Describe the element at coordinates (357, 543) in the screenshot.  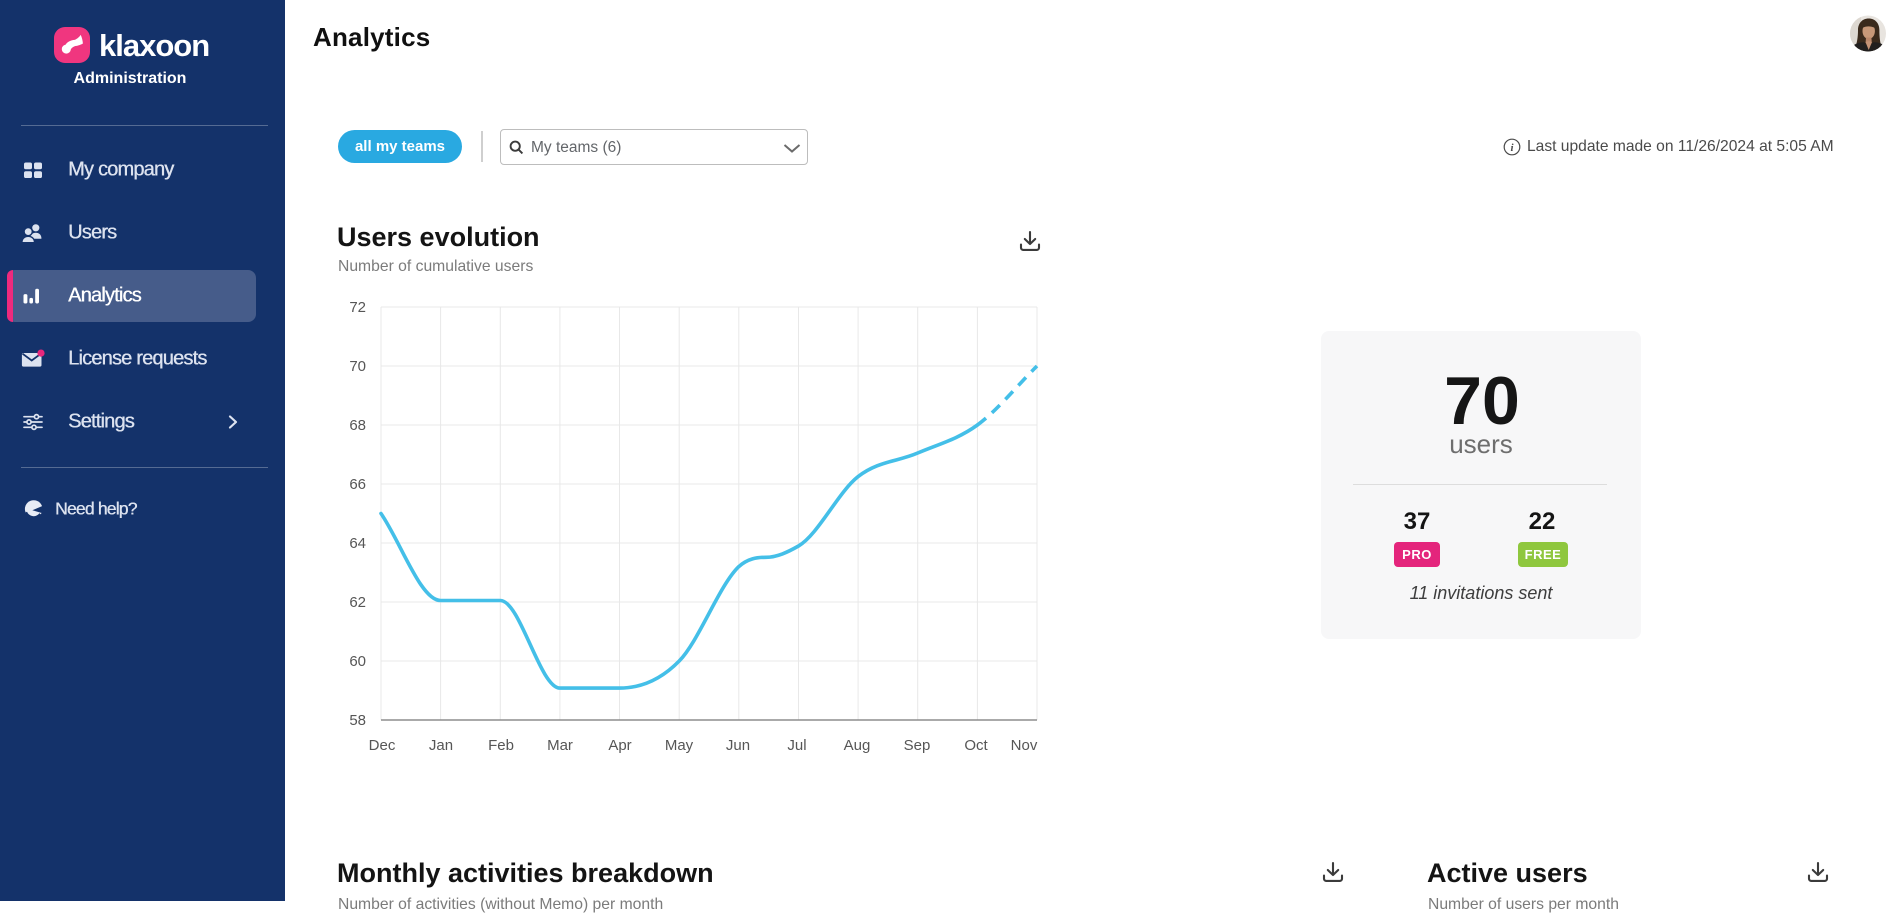
I see `svg-text: 64` at that location.